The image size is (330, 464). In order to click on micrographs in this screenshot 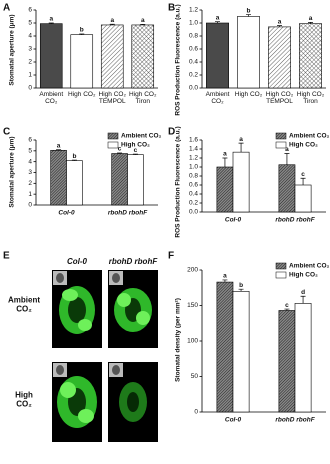, I will do `click(105, 356)`.